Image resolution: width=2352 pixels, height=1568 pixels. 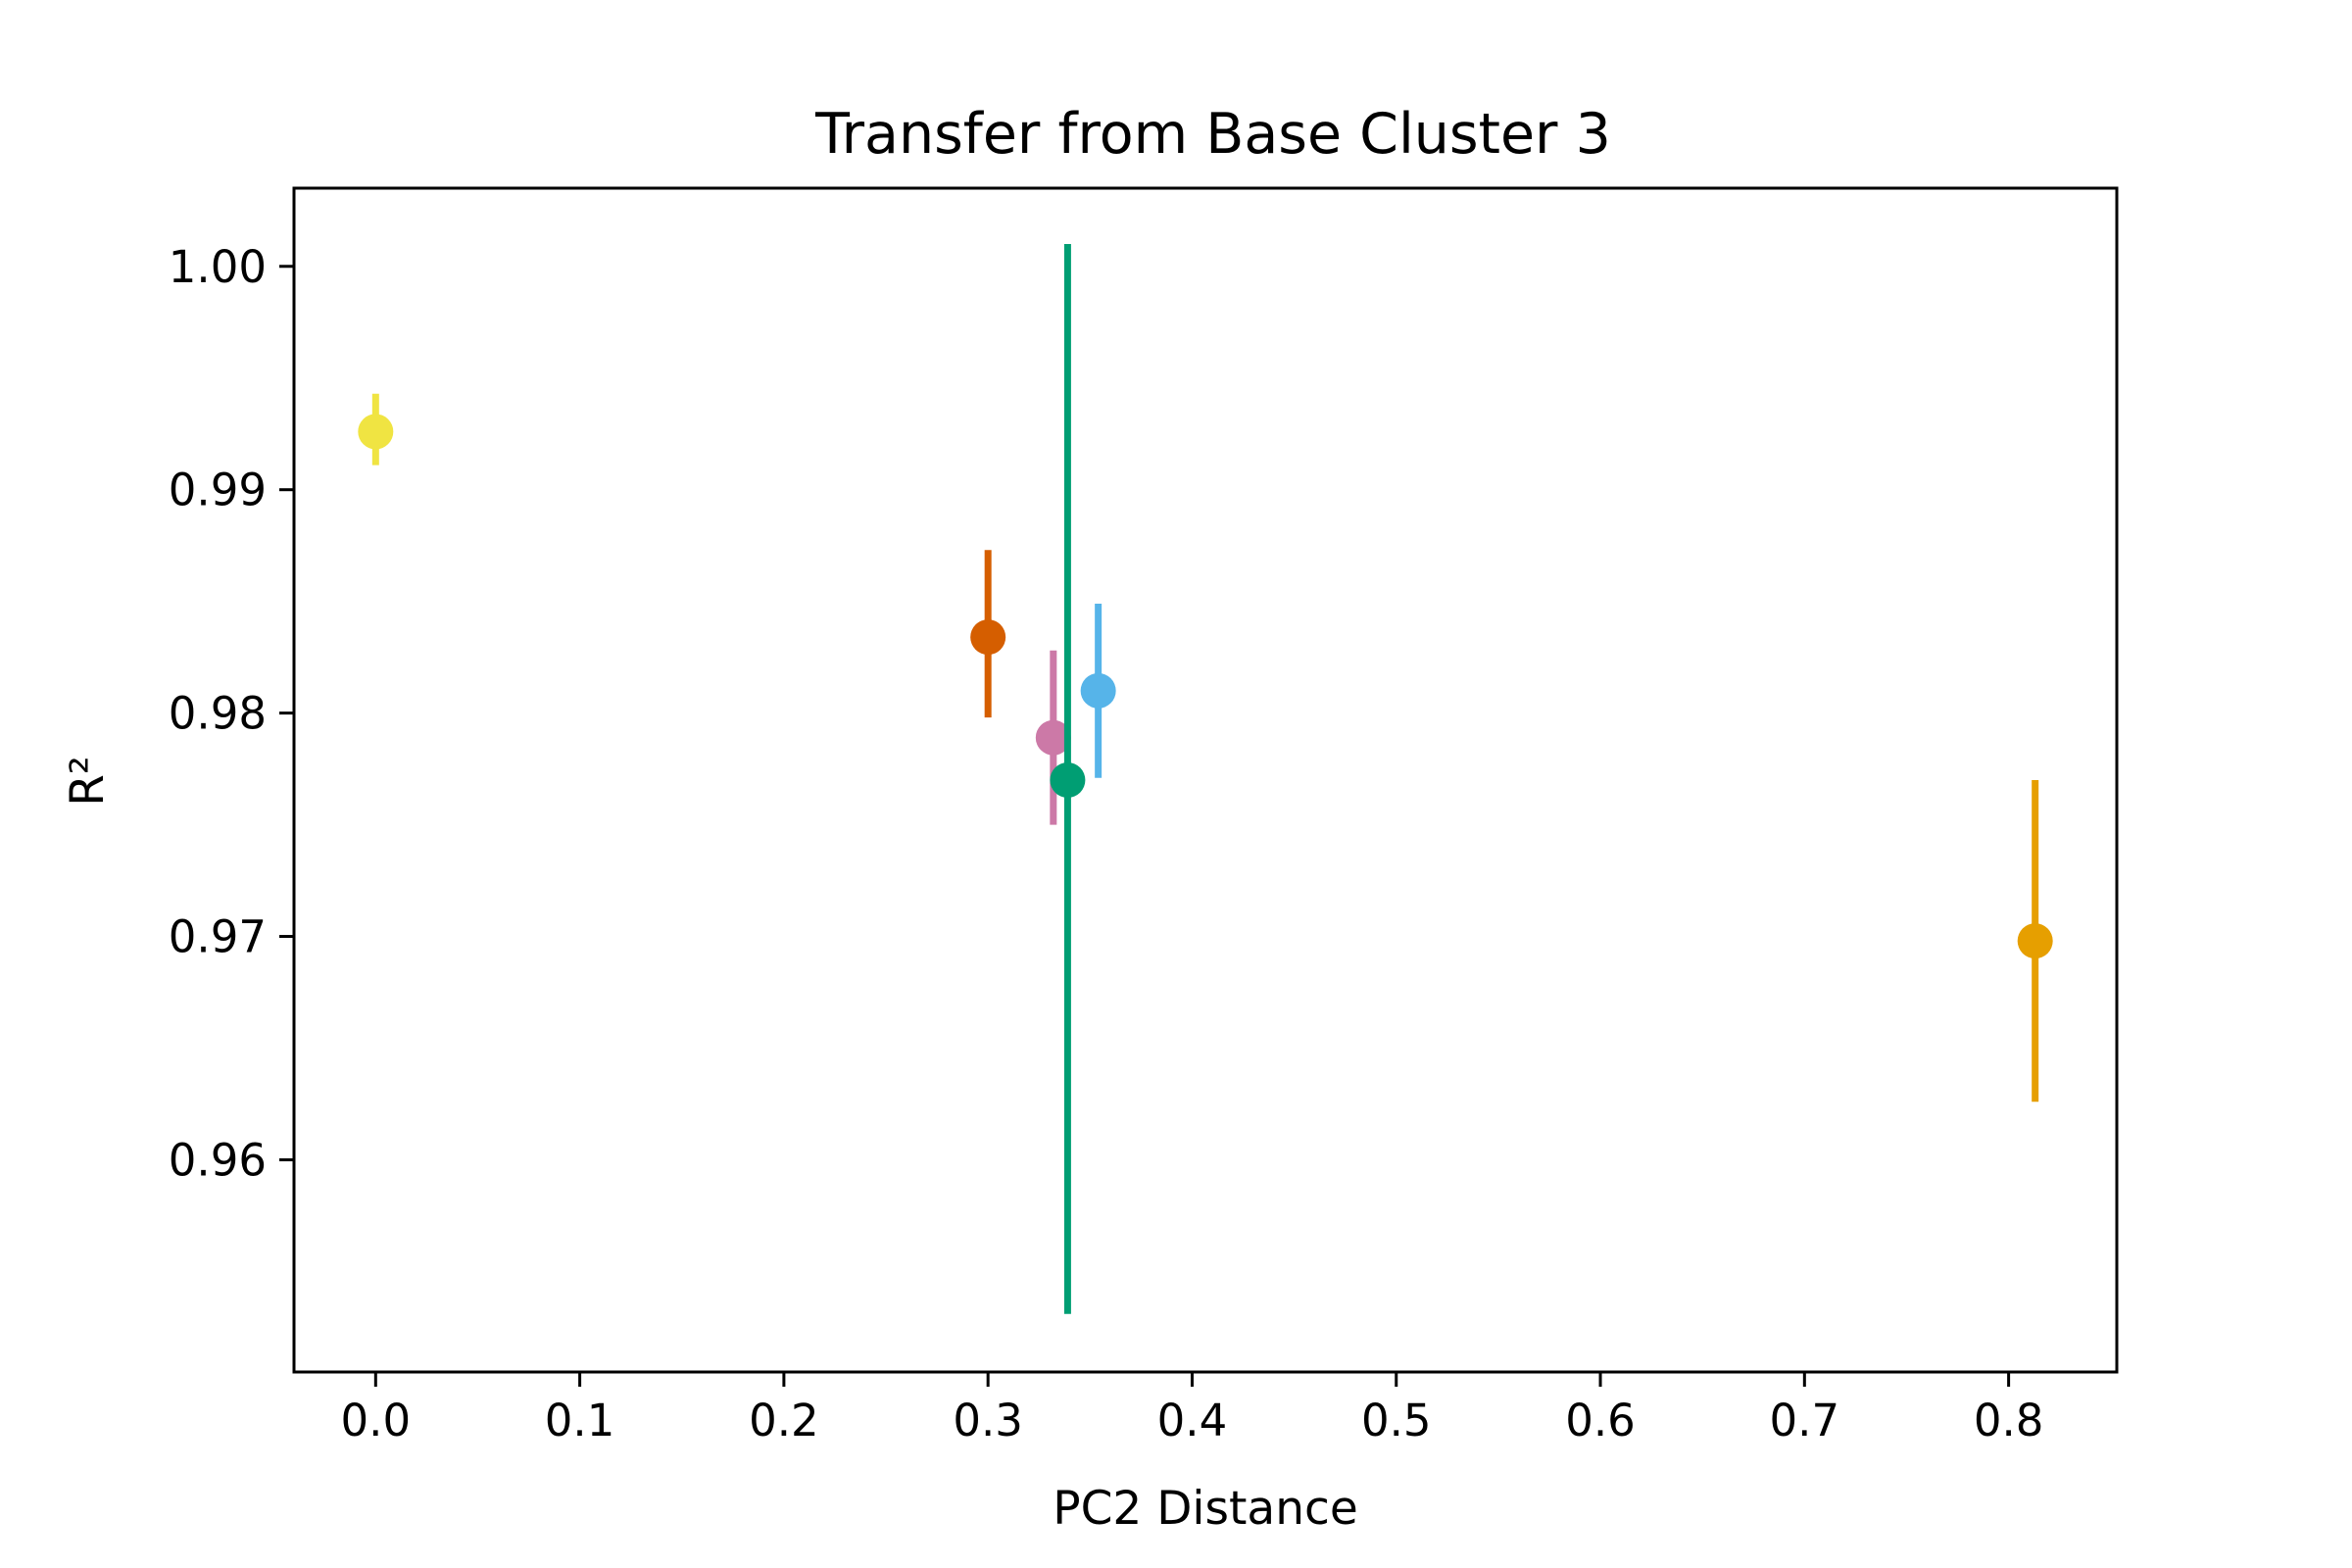 What do you see at coordinates (376, 1420) in the screenshot?
I see `x-tick-label: 0.0` at bounding box center [376, 1420].